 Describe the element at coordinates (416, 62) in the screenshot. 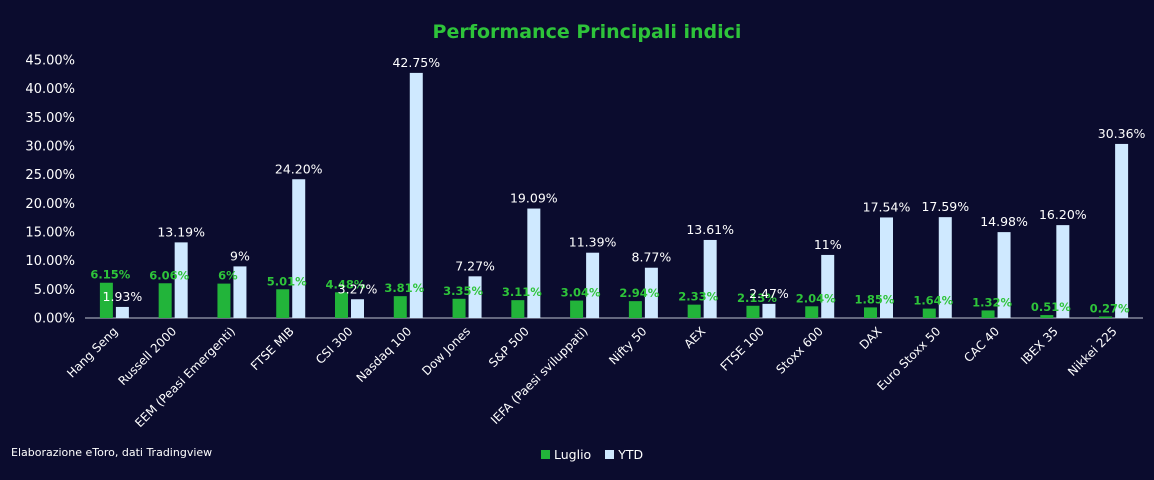

I see `data-label-ytd: 42.75%` at that location.